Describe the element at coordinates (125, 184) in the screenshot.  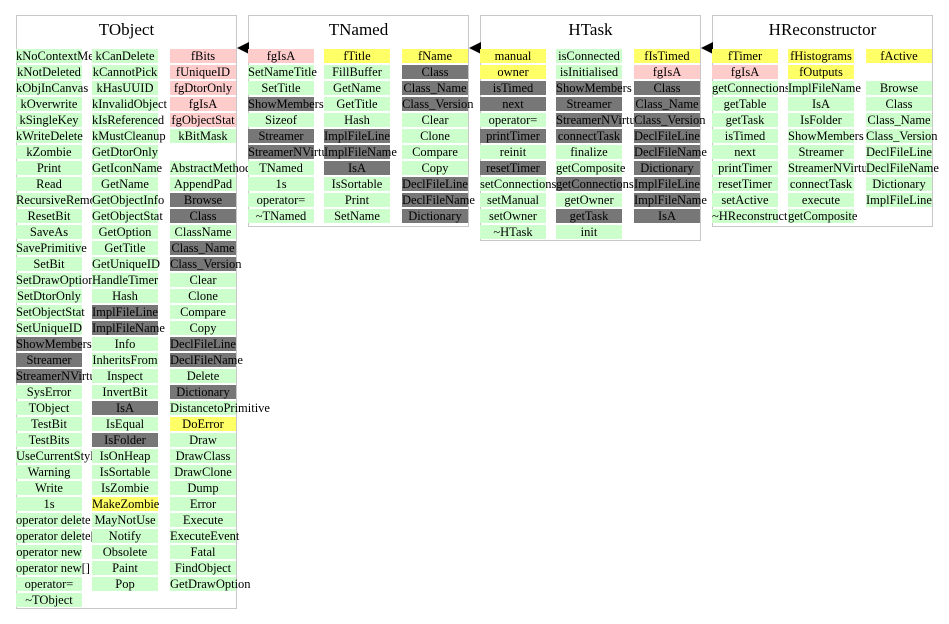
I see `class-member: GetName` at that location.